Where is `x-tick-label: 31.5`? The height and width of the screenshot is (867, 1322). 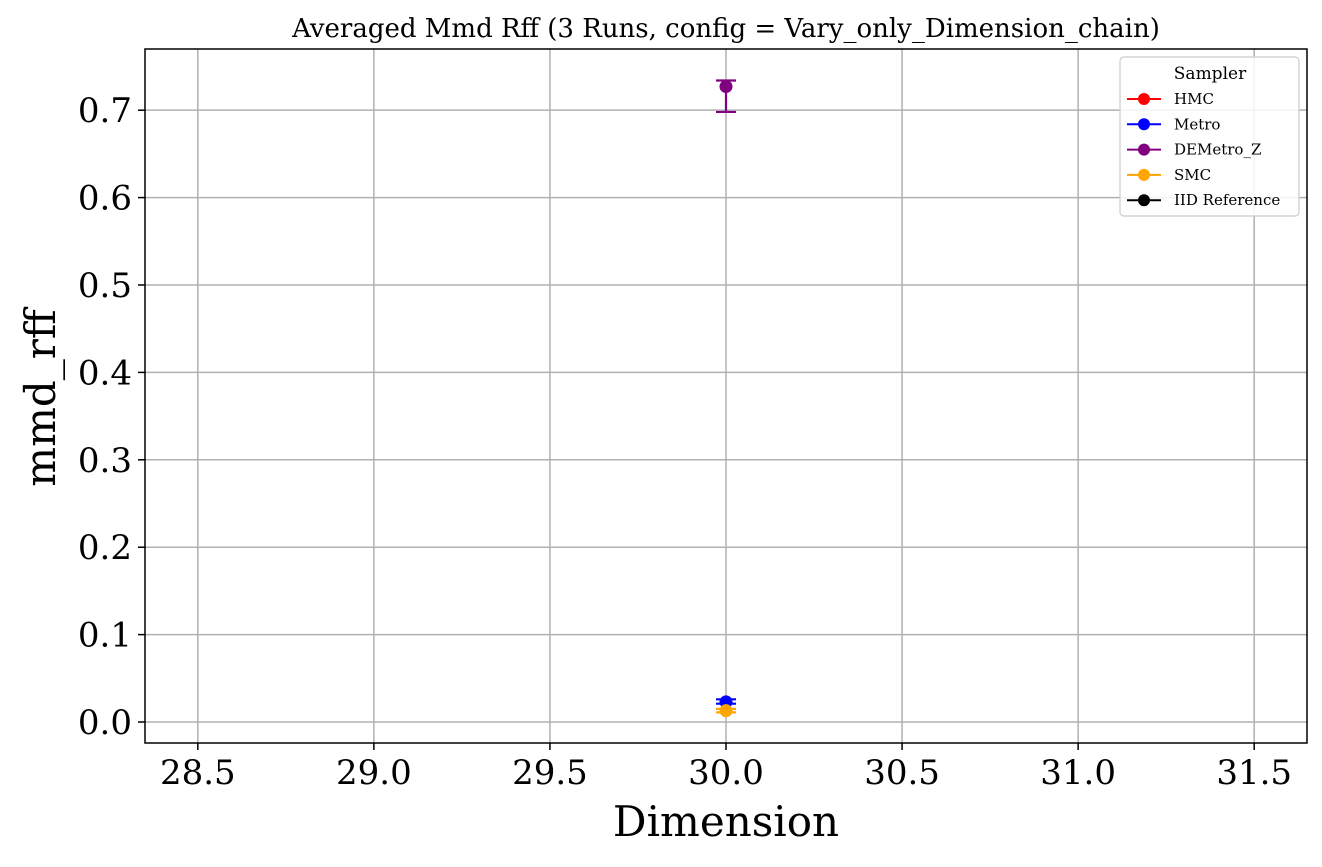
x-tick-label: 31.5 is located at coordinates (1254, 773).